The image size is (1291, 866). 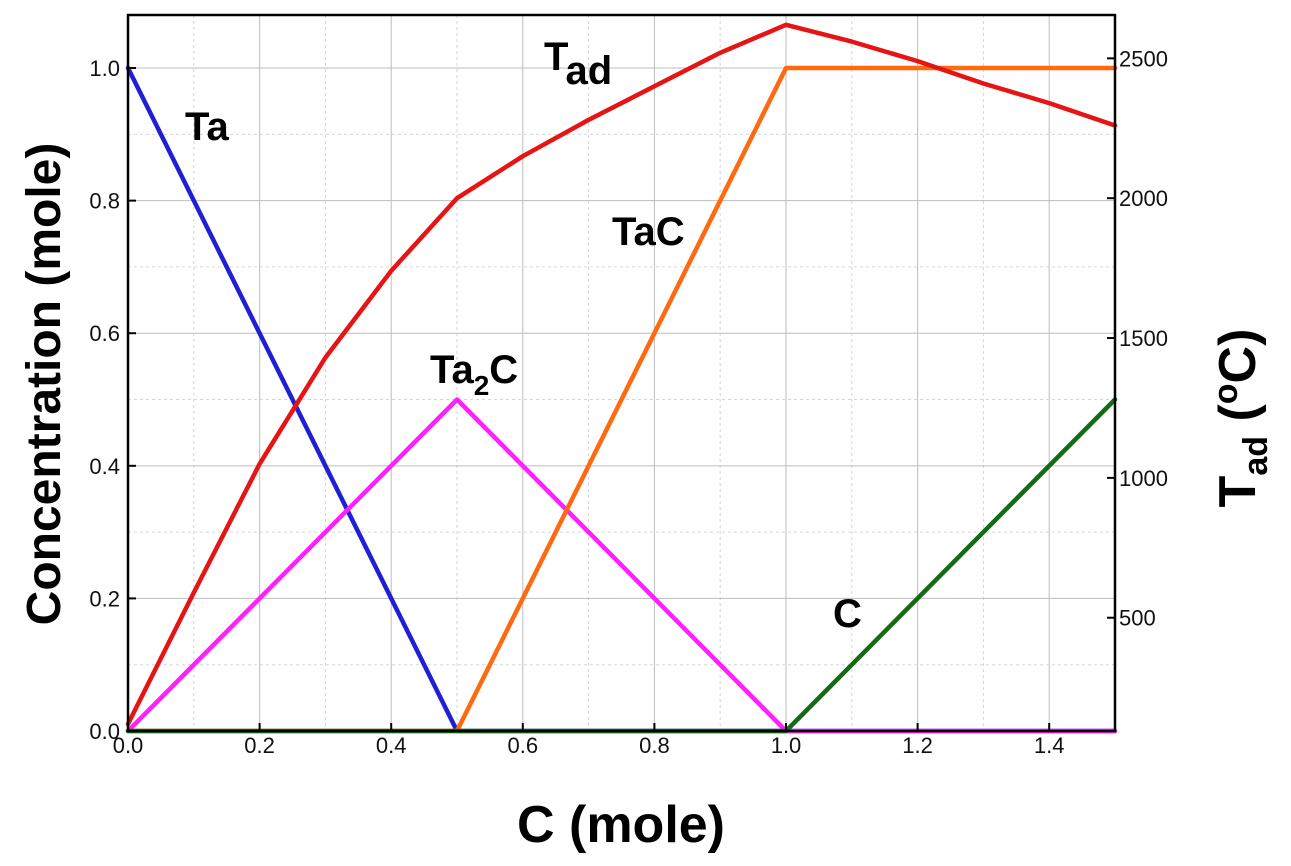 I want to click on y-tick-label: 0.6, so click(x=104, y=333).